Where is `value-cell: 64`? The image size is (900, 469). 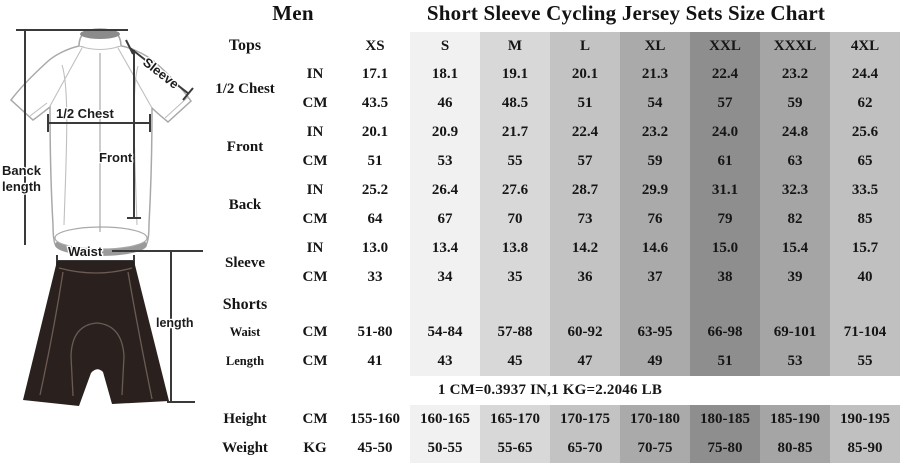
value-cell: 64 is located at coordinates (375, 219).